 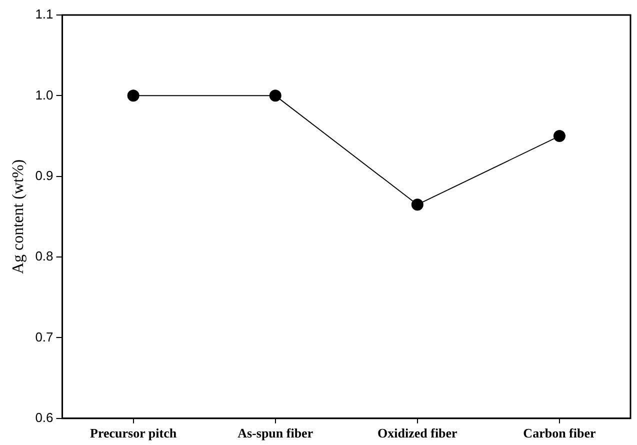 I want to click on x-tick-label: Precursor pitch, so click(x=134, y=433).